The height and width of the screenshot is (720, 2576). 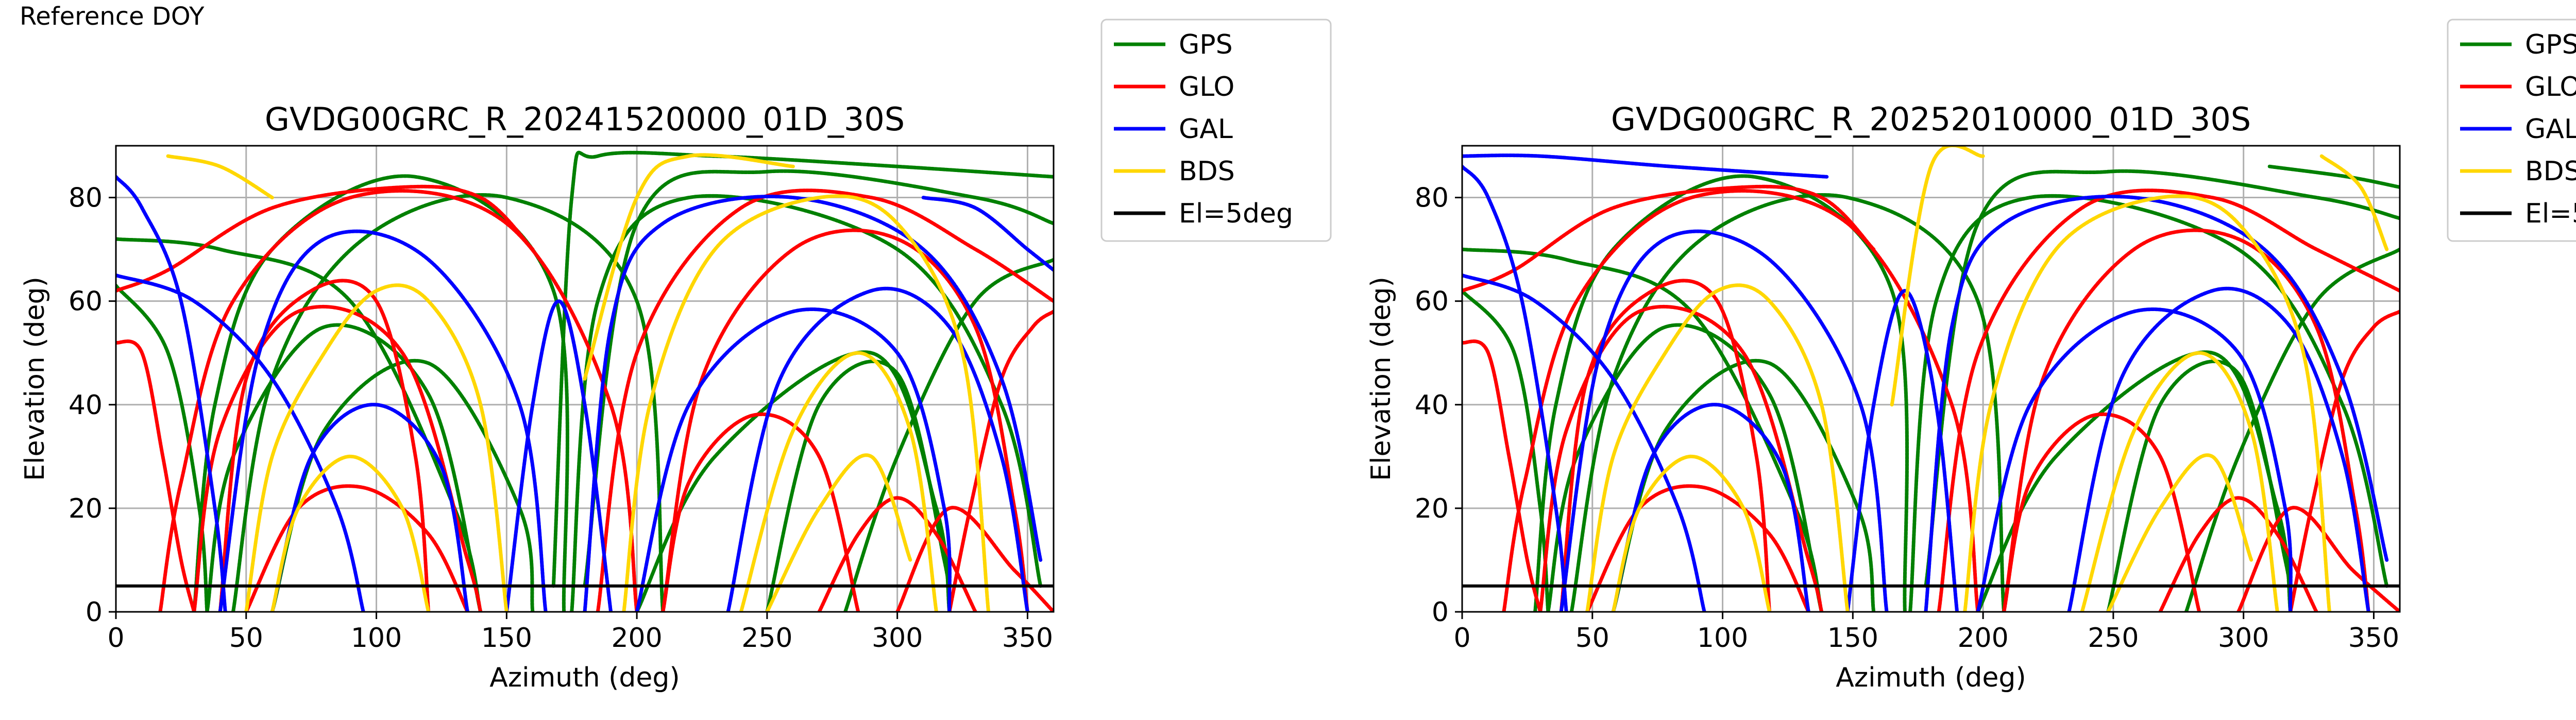 What do you see at coordinates (115, 638) in the screenshot?
I see `x-tick-label: 0` at bounding box center [115, 638].